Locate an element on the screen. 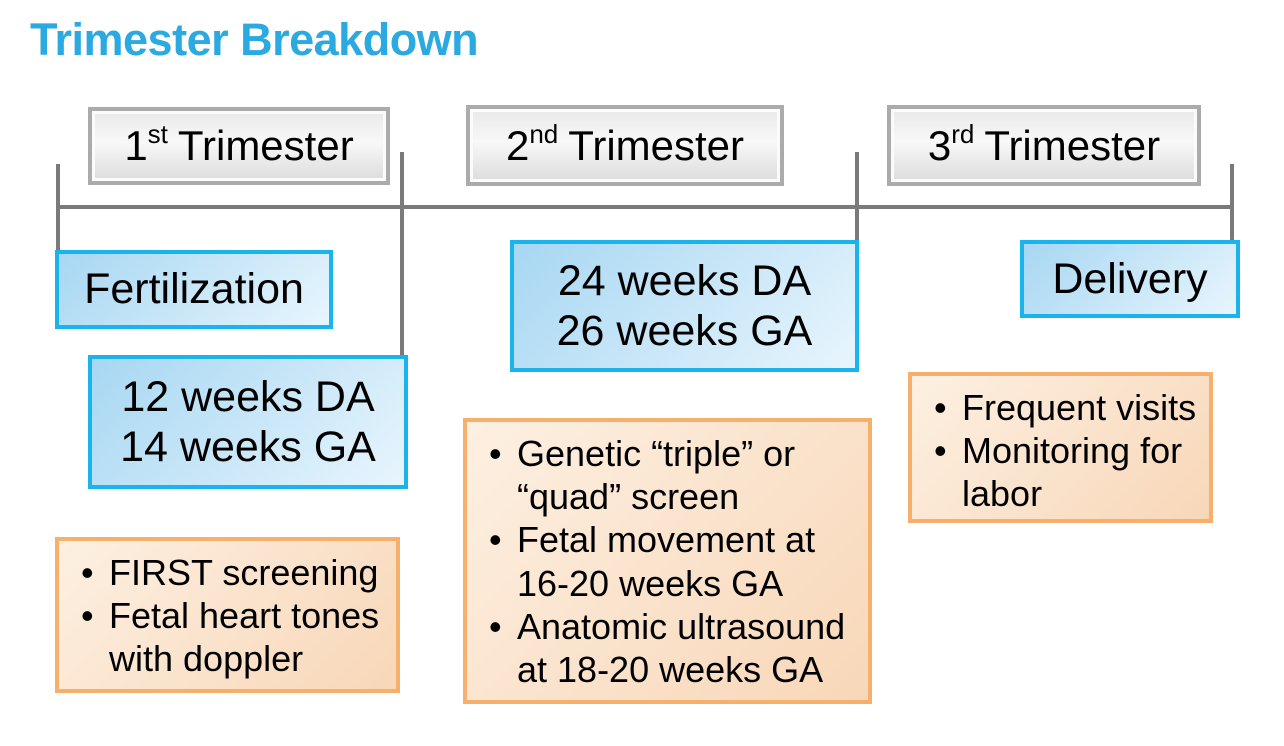 The image size is (1284, 746). trimester-3-label: 3rd Trimester is located at coordinates (1044, 144).